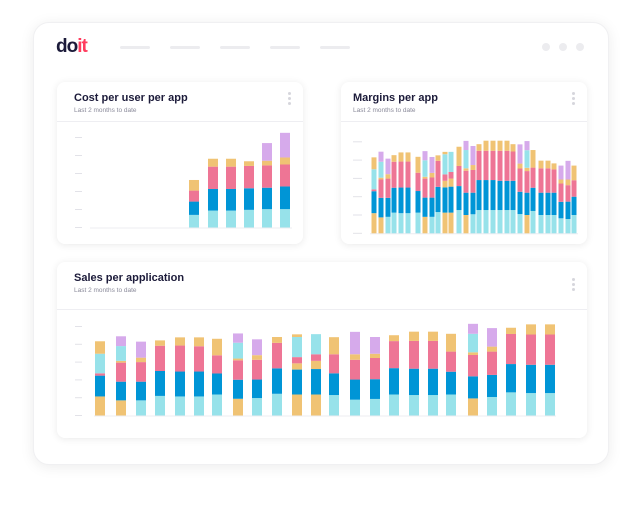  Describe the element at coordinates (72, 46) in the screenshot. I see `doit-logo: doit` at that location.